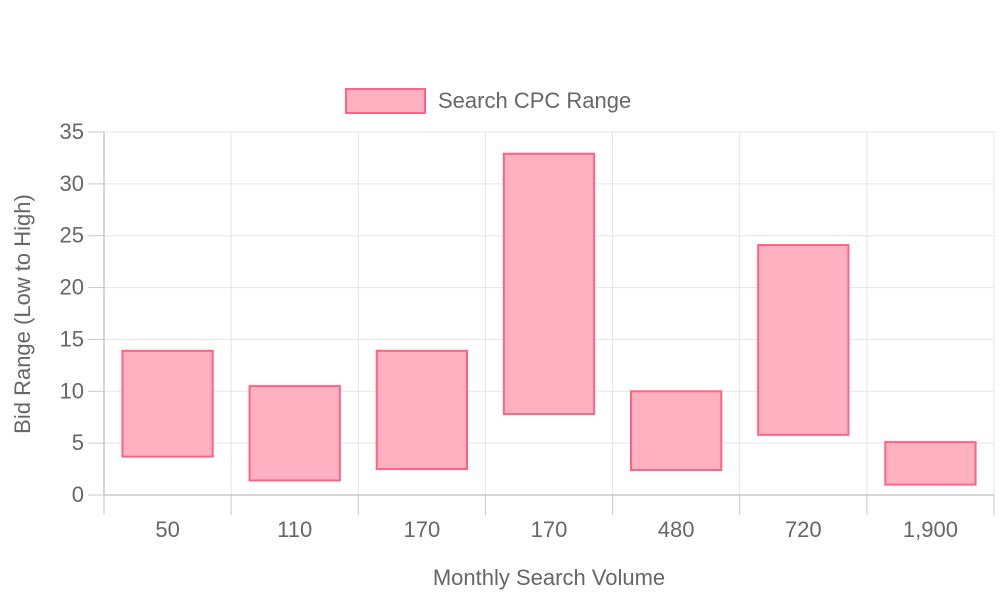 This screenshot has height=605, width=1000. Describe the element at coordinates (78, 442) in the screenshot. I see `y-tick-label: 5` at that location.